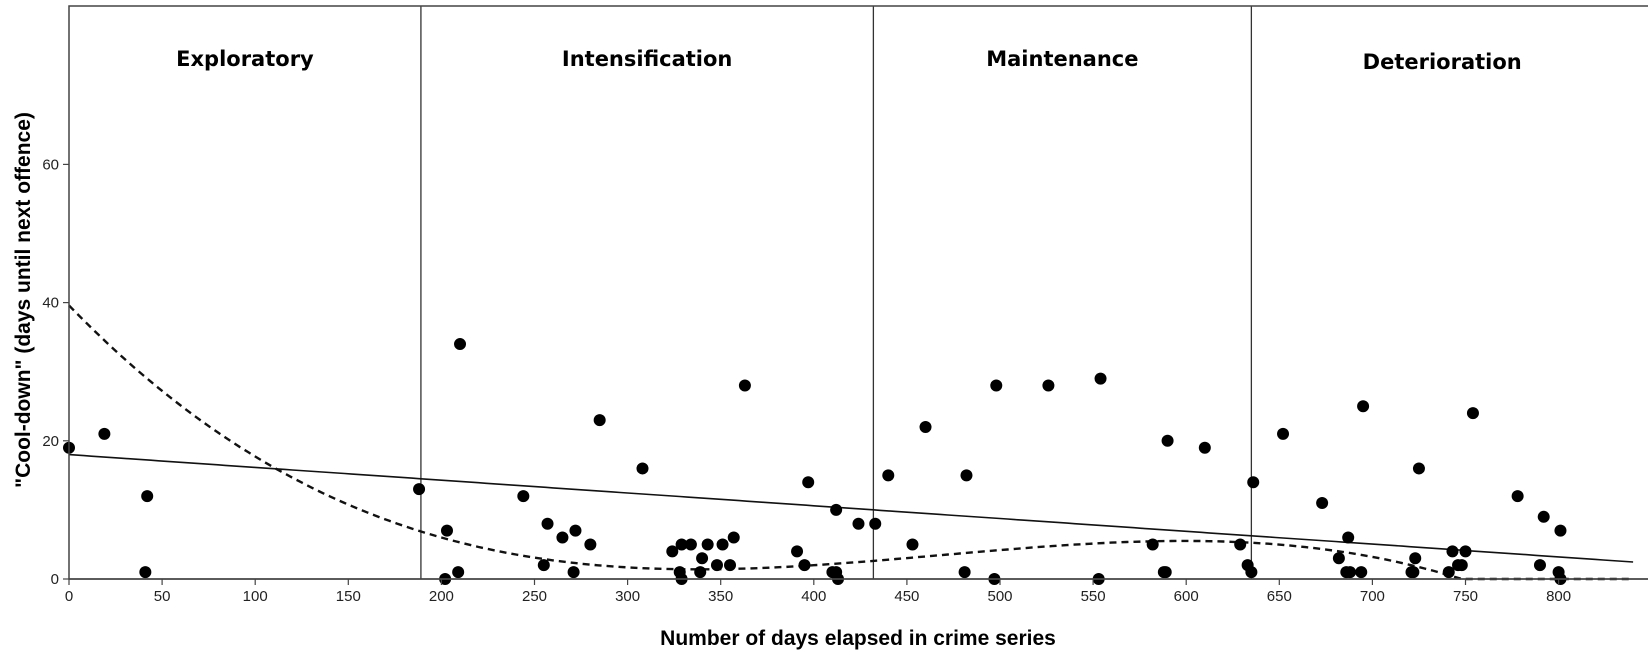  Describe the element at coordinates (55, 372) in the screenshot. I see `y-axis: 0 20 40 60` at that location.